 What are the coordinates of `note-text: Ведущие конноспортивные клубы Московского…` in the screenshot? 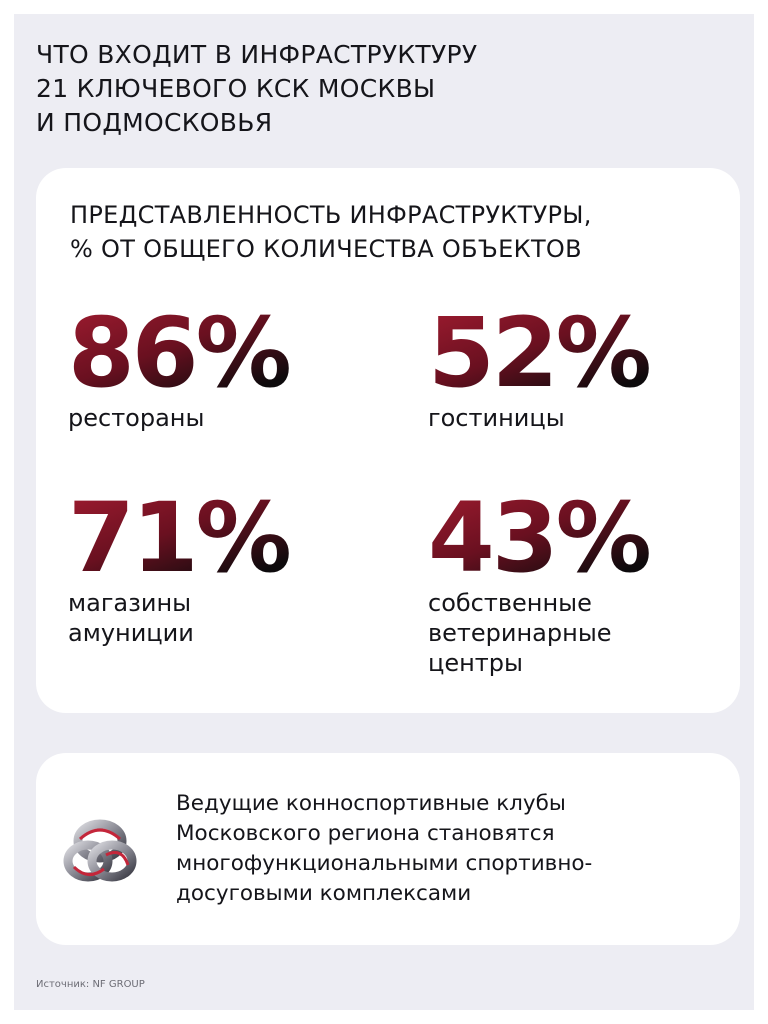 It's located at (384, 849).